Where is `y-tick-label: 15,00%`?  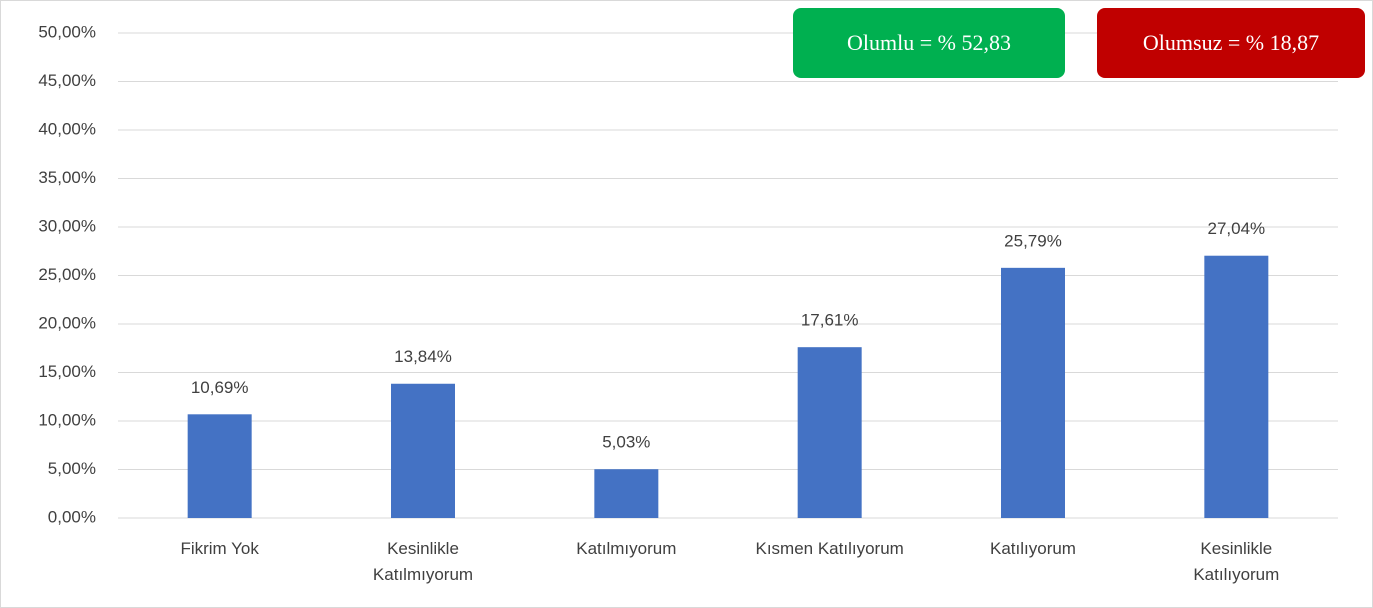
y-tick-label: 15,00% is located at coordinates (67, 371).